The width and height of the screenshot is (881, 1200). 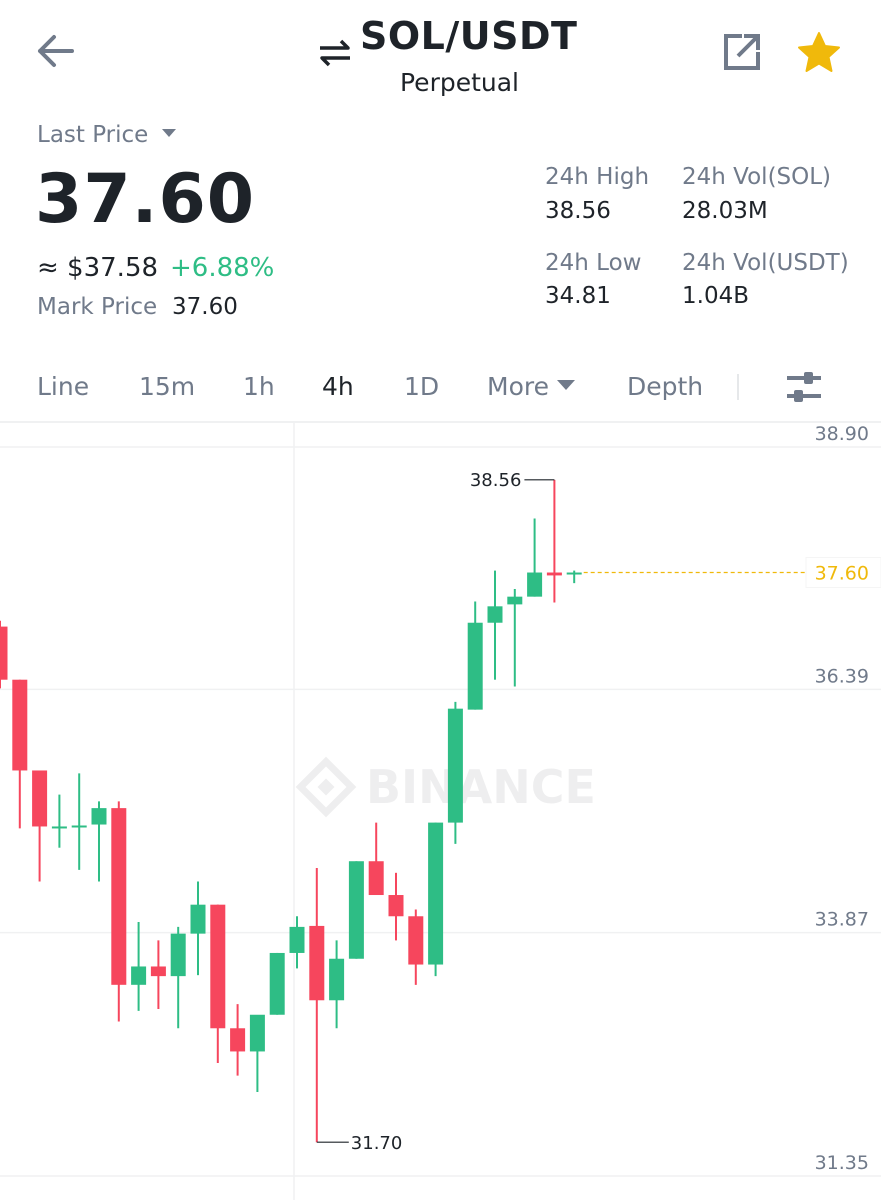 What do you see at coordinates (578, 211) in the screenshot?
I see `24h-high-value: 38.56` at bounding box center [578, 211].